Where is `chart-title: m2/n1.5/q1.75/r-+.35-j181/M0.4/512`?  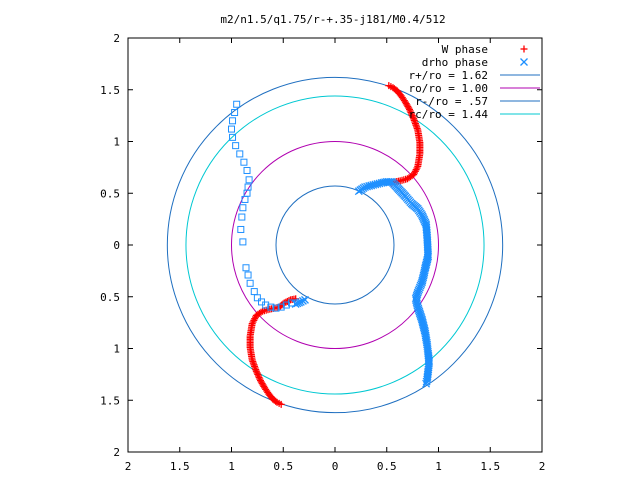
chart-title: m2/n1.5/q1.75/r-+.35-j181/M0.4/512 is located at coordinates (332, 19).